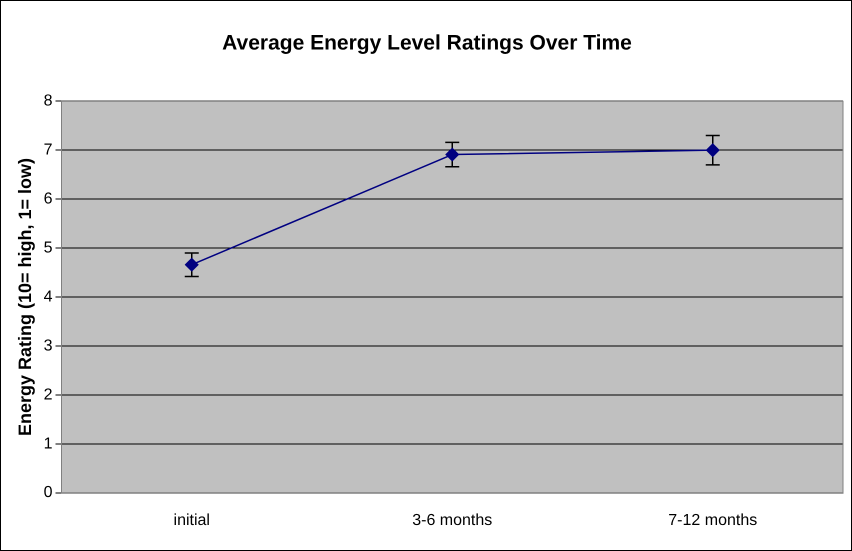 This screenshot has height=551, width=852. I want to click on y-tick-label: 1, so click(48, 443).